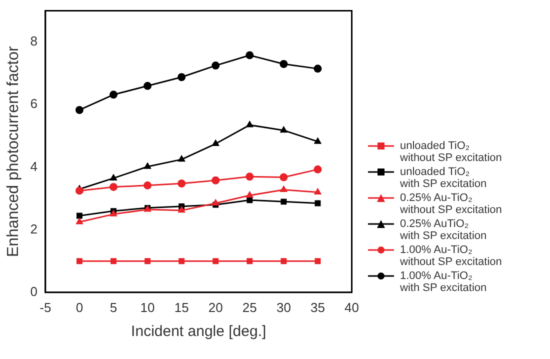 Image resolution: width=550 pixels, height=359 pixels. I want to click on x-tick-label: 30, so click(283, 307).